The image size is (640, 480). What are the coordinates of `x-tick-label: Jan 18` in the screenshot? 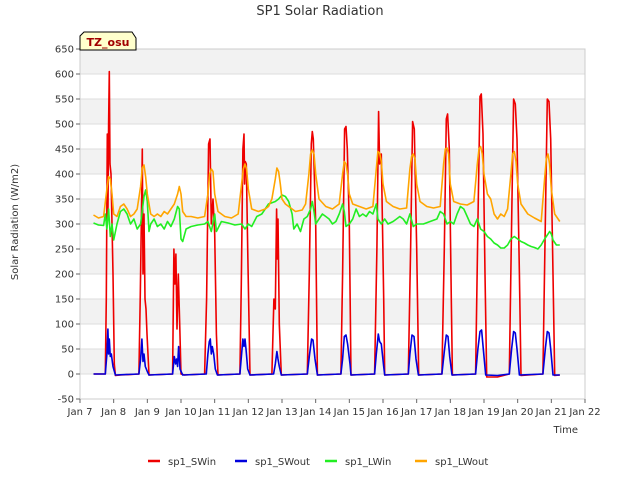 It's located at (450, 412).